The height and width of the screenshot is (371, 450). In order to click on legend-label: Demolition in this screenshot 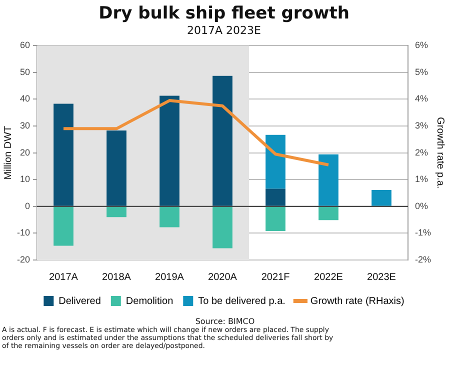, I will do `click(150, 301)`.